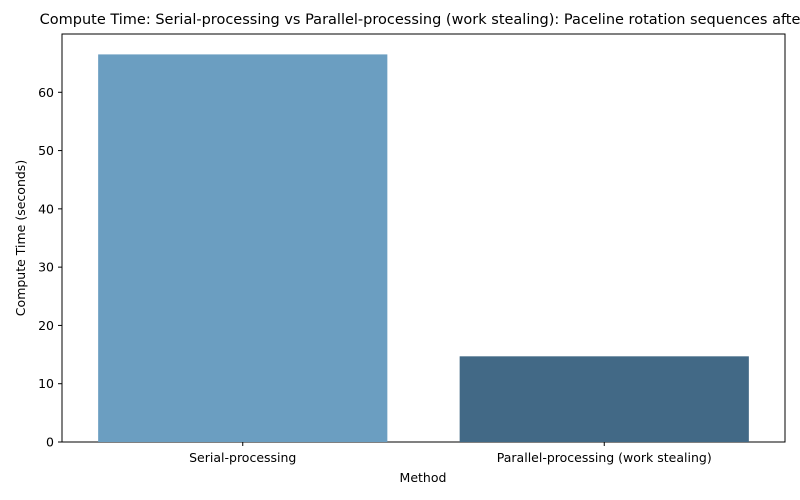 The image size is (800, 500). I want to click on y-tick-label: 50, so click(46, 150).